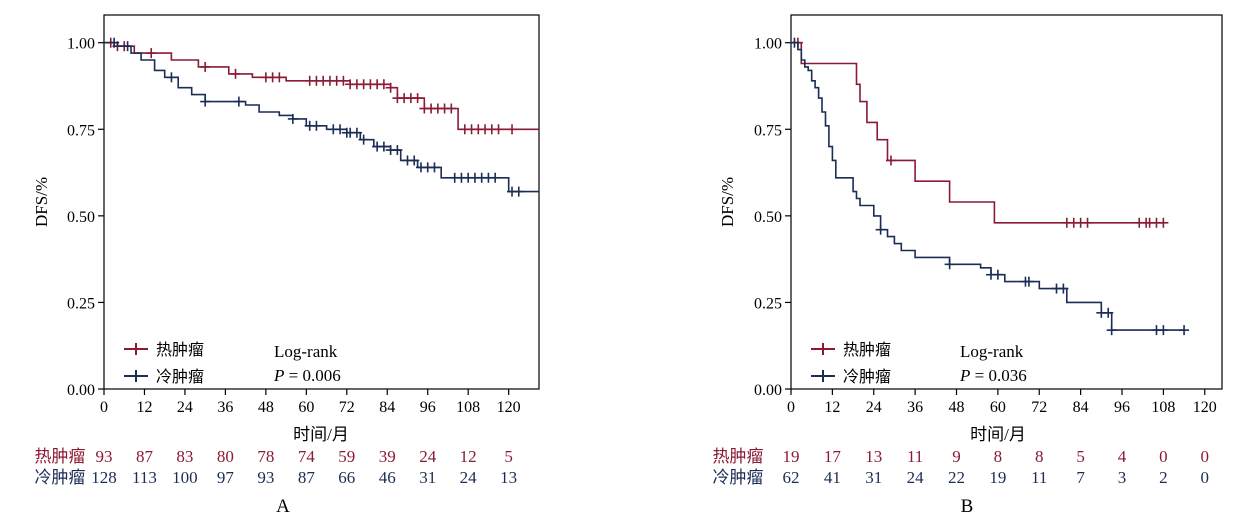 The height and width of the screenshot is (530, 1251). Describe the element at coordinates (1205, 477) in the screenshot. I see `risk-count: 0` at that location.